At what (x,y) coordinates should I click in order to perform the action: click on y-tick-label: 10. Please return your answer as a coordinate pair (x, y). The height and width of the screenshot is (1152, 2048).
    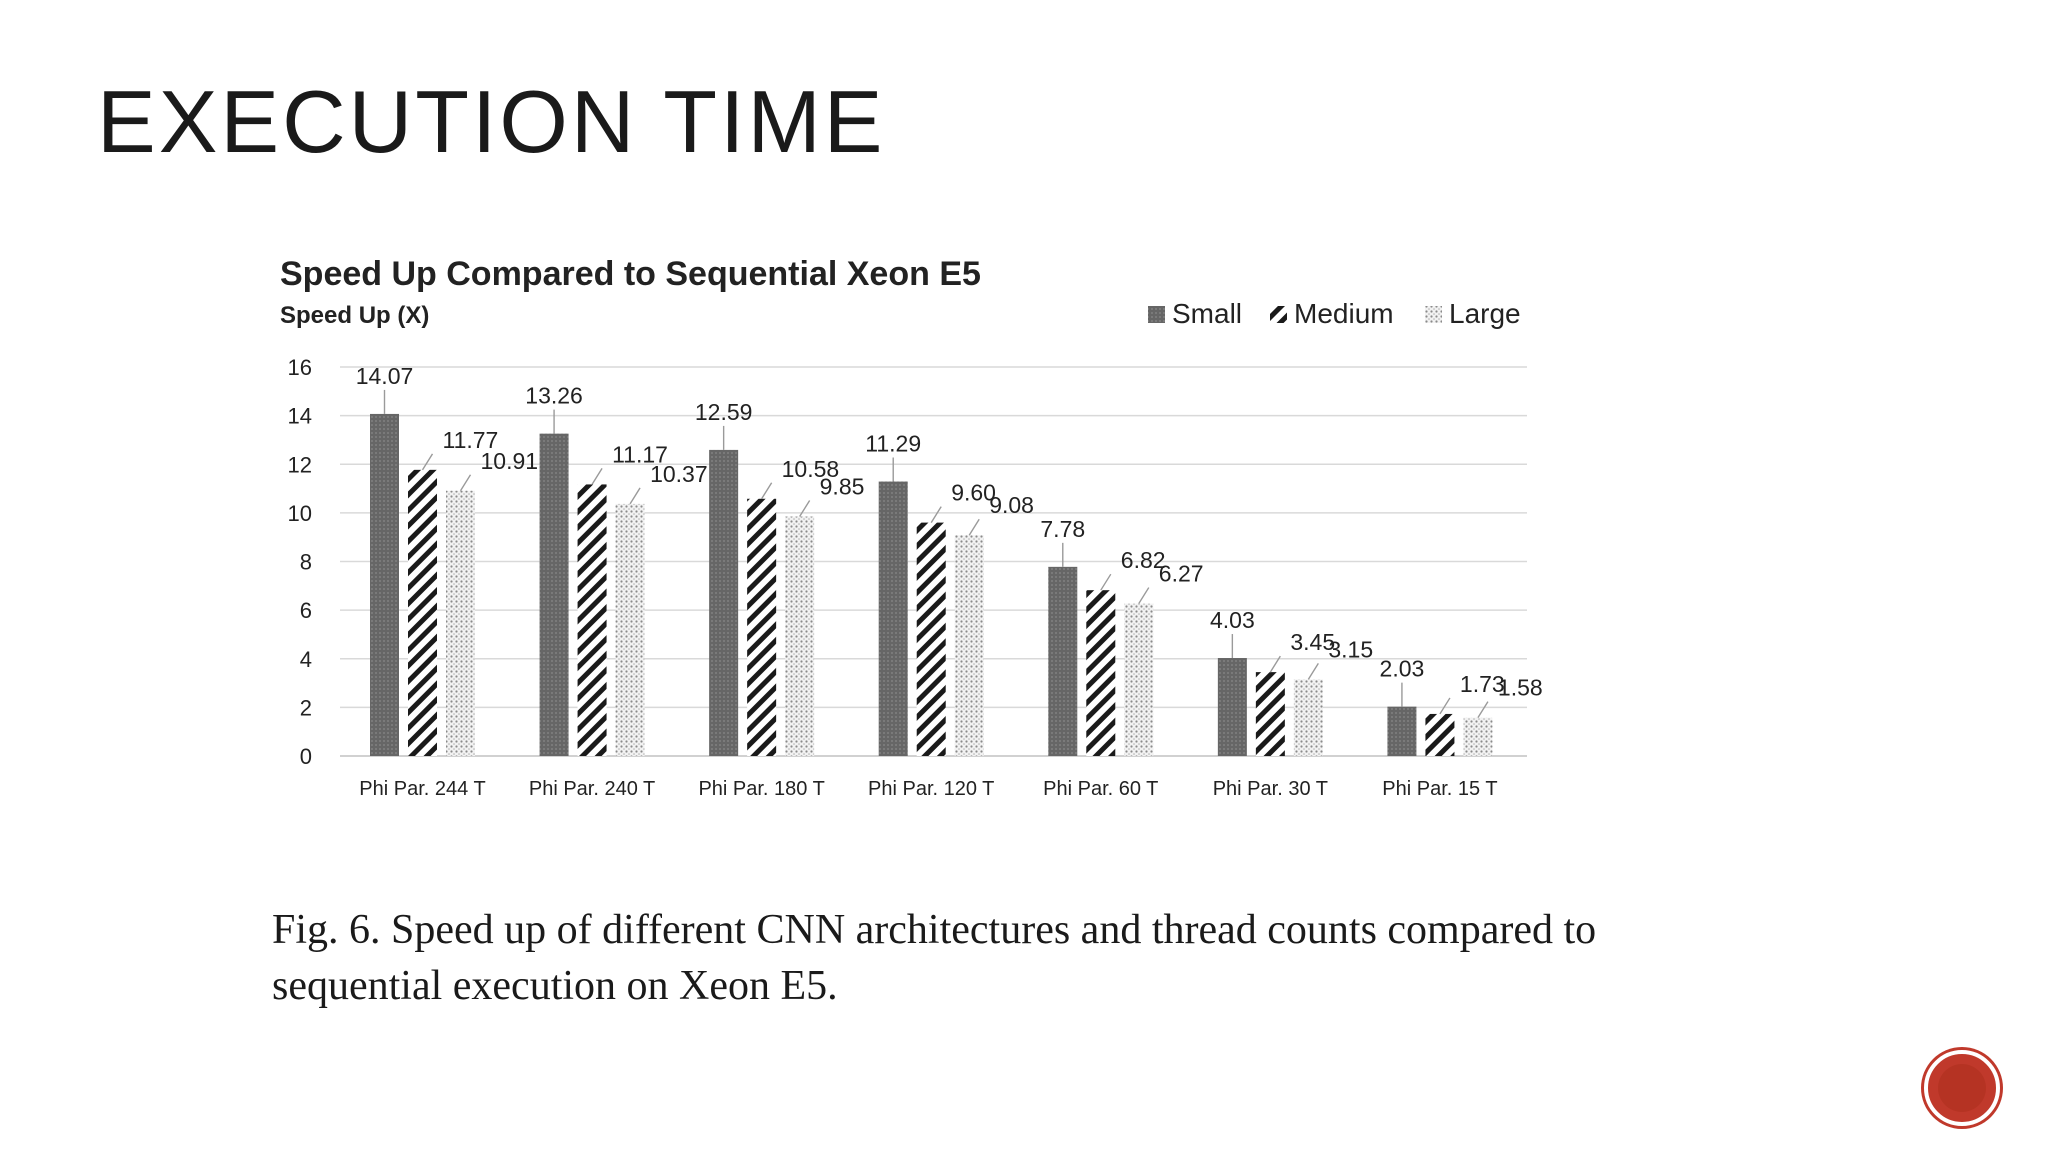
    Looking at the image, I should click on (300, 513).